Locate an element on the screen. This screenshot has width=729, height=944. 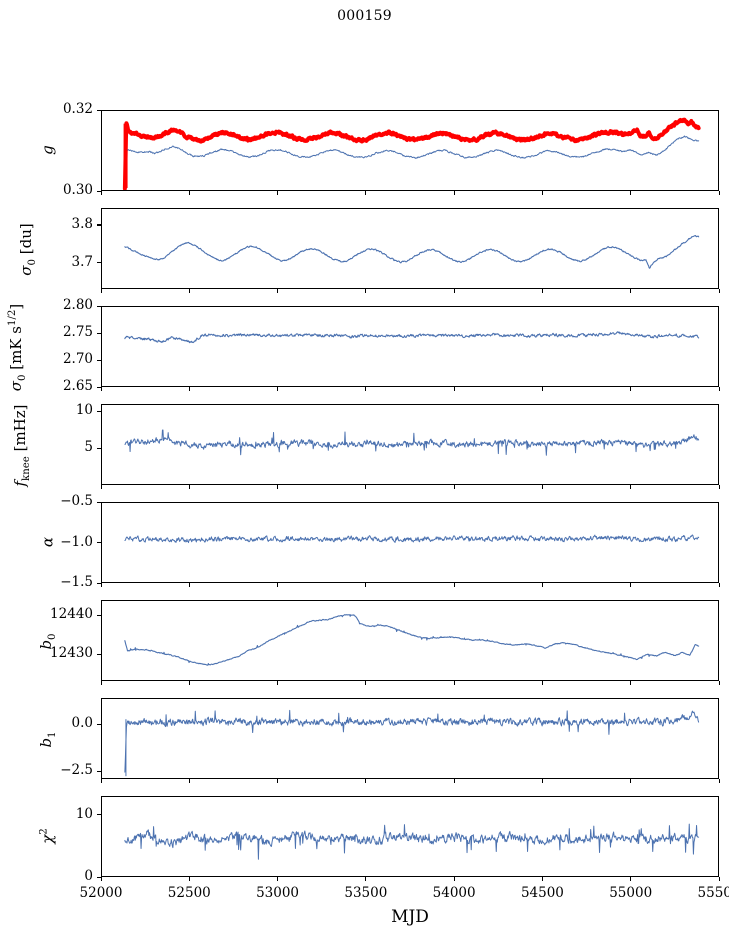
x-axis-label: MJD is located at coordinates (410, 917).